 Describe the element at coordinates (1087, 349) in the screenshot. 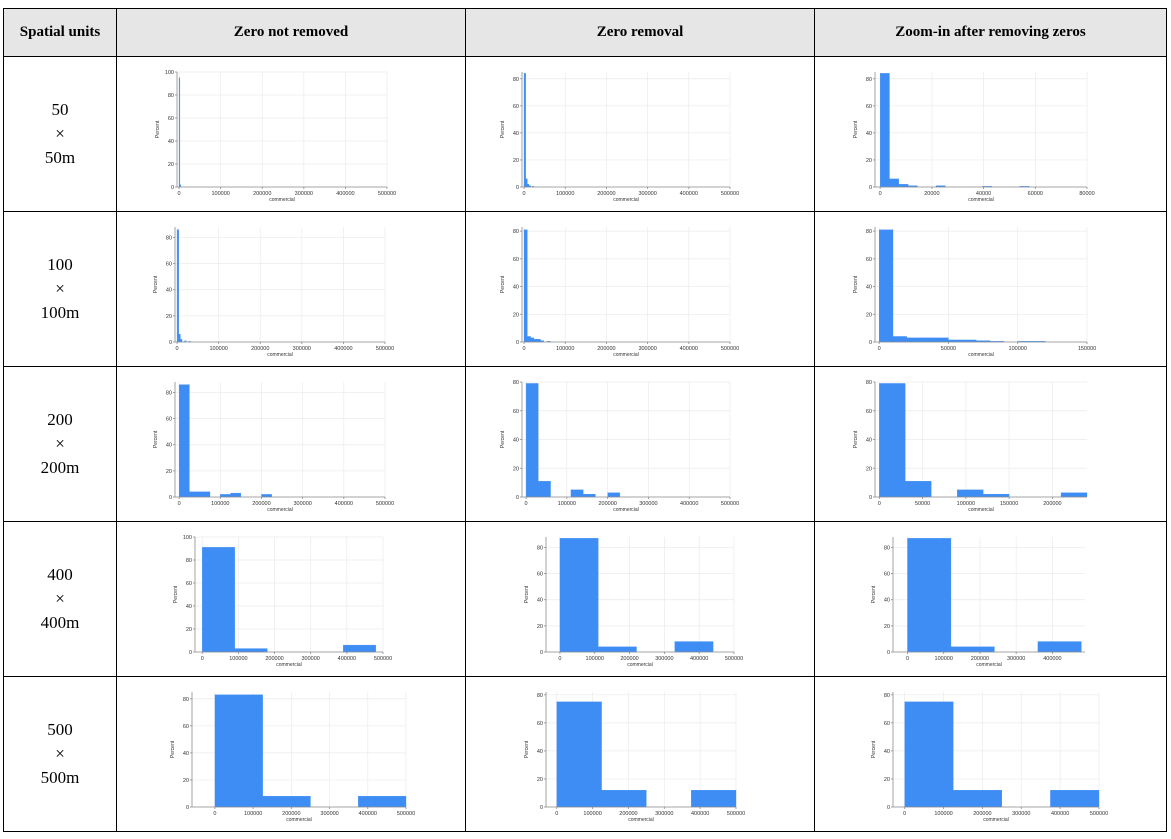

I see `x-tick-label: 150000` at that location.